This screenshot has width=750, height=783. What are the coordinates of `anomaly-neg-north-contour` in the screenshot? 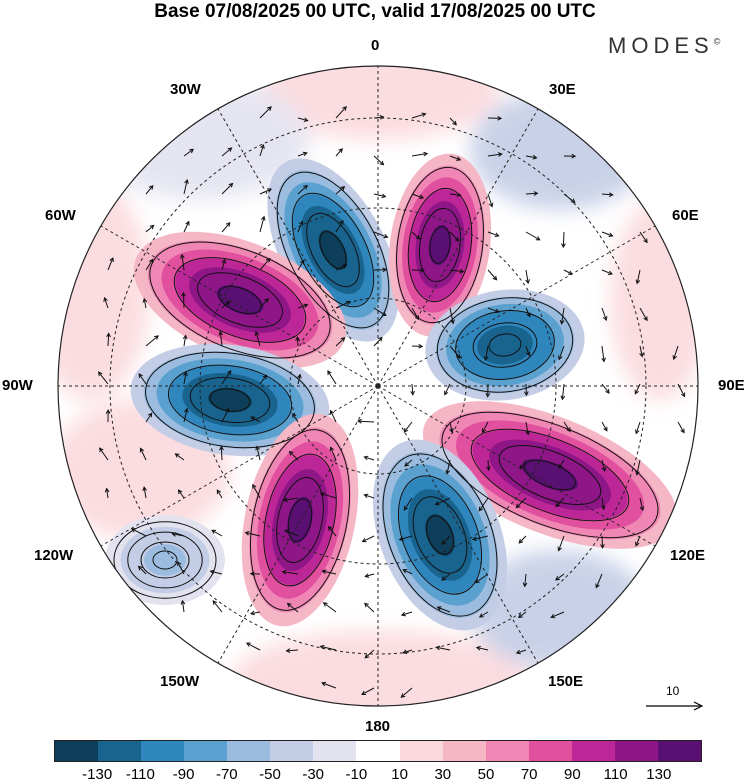 It's located at (333, 250).